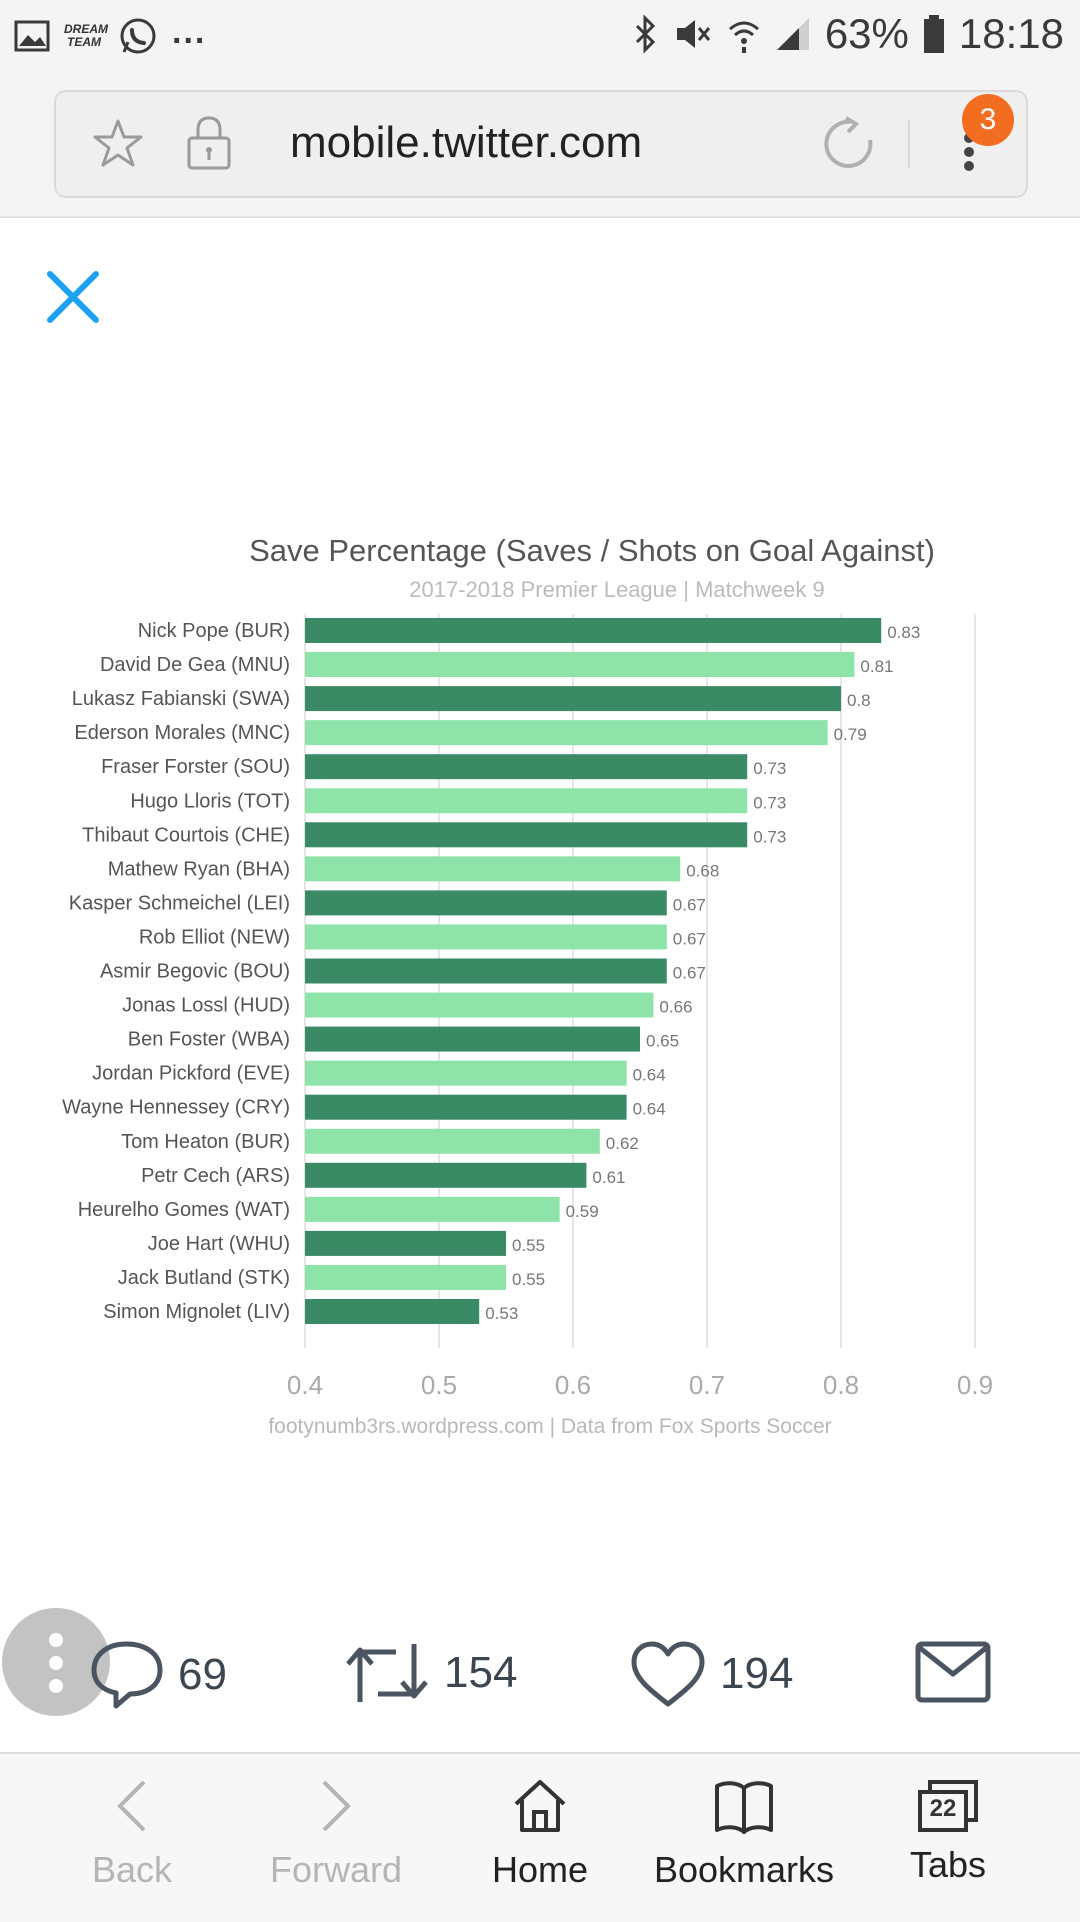  I want to click on mute-icon, so click(693, 34).